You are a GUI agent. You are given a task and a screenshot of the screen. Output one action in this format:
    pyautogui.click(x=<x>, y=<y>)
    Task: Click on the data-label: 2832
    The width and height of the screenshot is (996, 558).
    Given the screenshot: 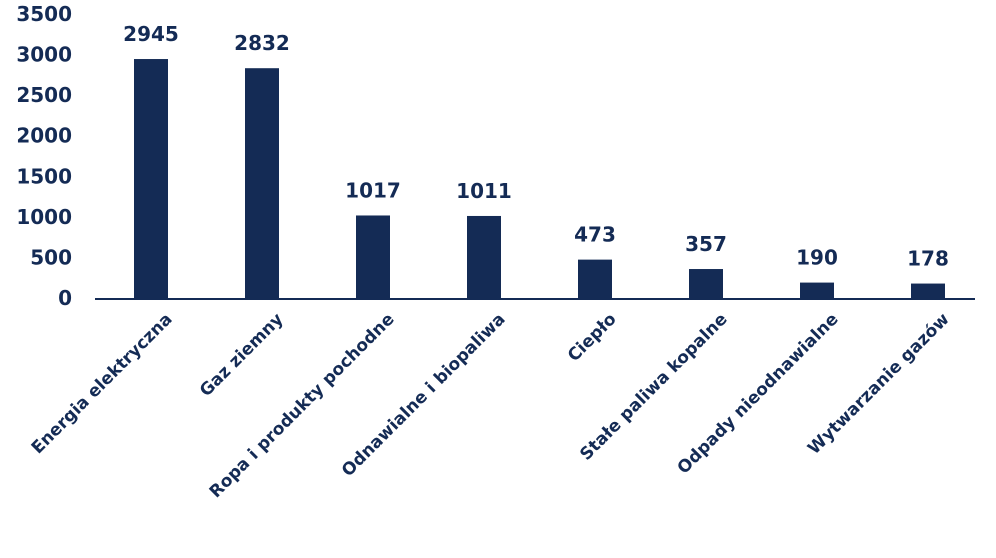 What is the action you would take?
    pyautogui.click(x=262, y=43)
    